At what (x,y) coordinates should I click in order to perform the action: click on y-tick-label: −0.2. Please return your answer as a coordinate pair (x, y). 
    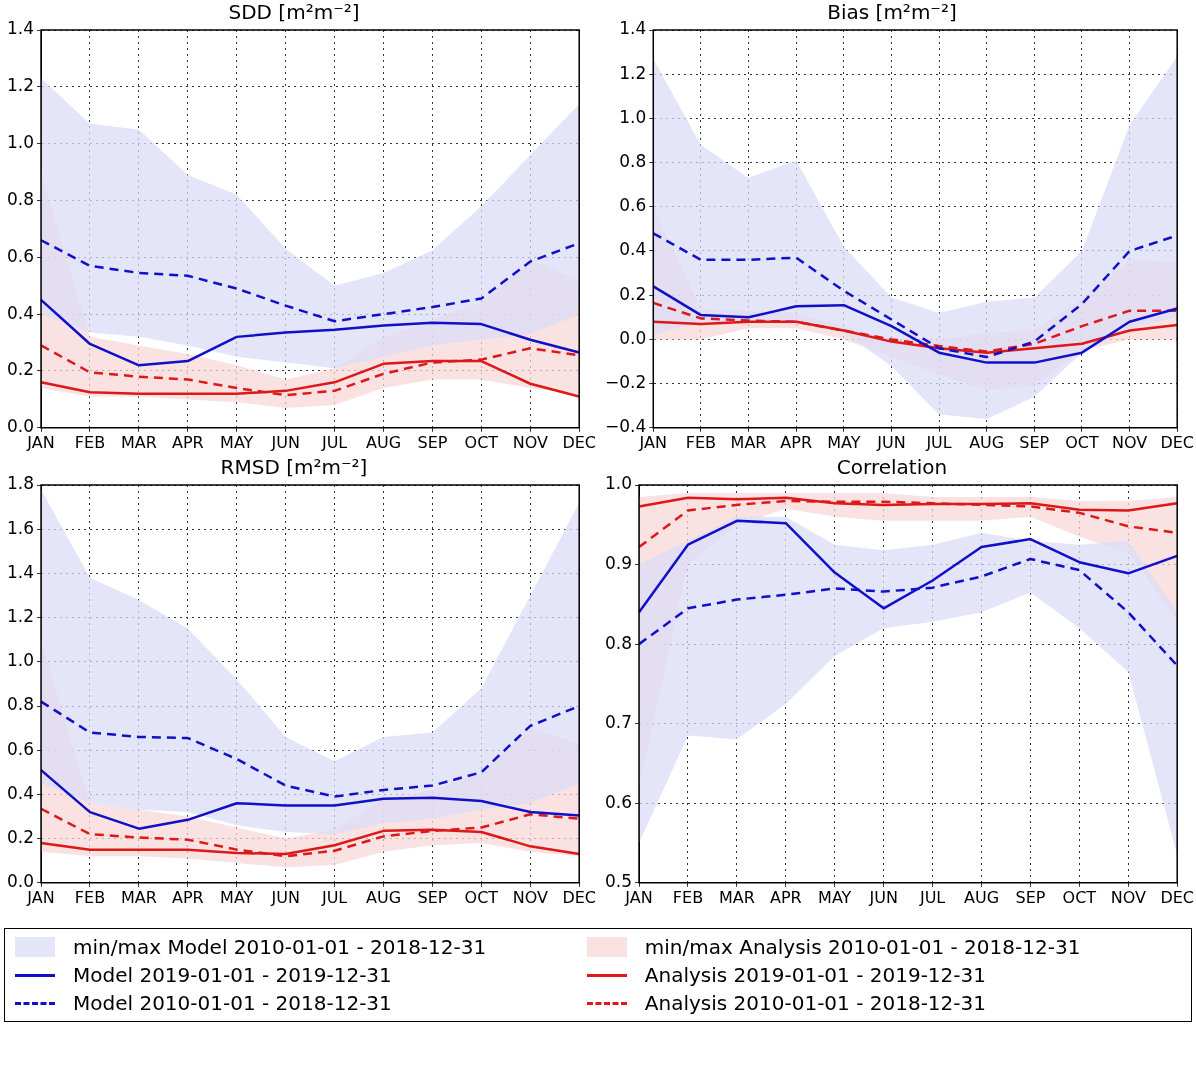
    Looking at the image, I should click on (626, 382).